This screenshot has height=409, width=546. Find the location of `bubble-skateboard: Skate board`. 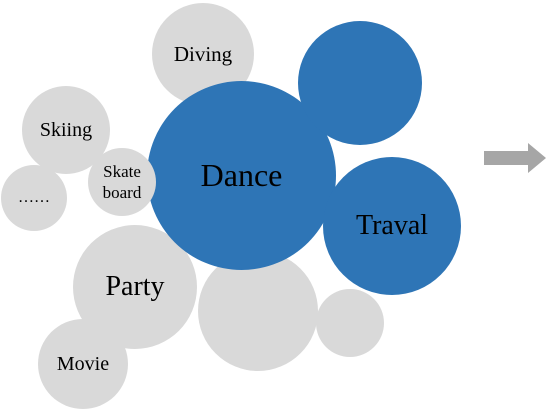

bubble-skateboard: Skate board is located at coordinates (122, 182).